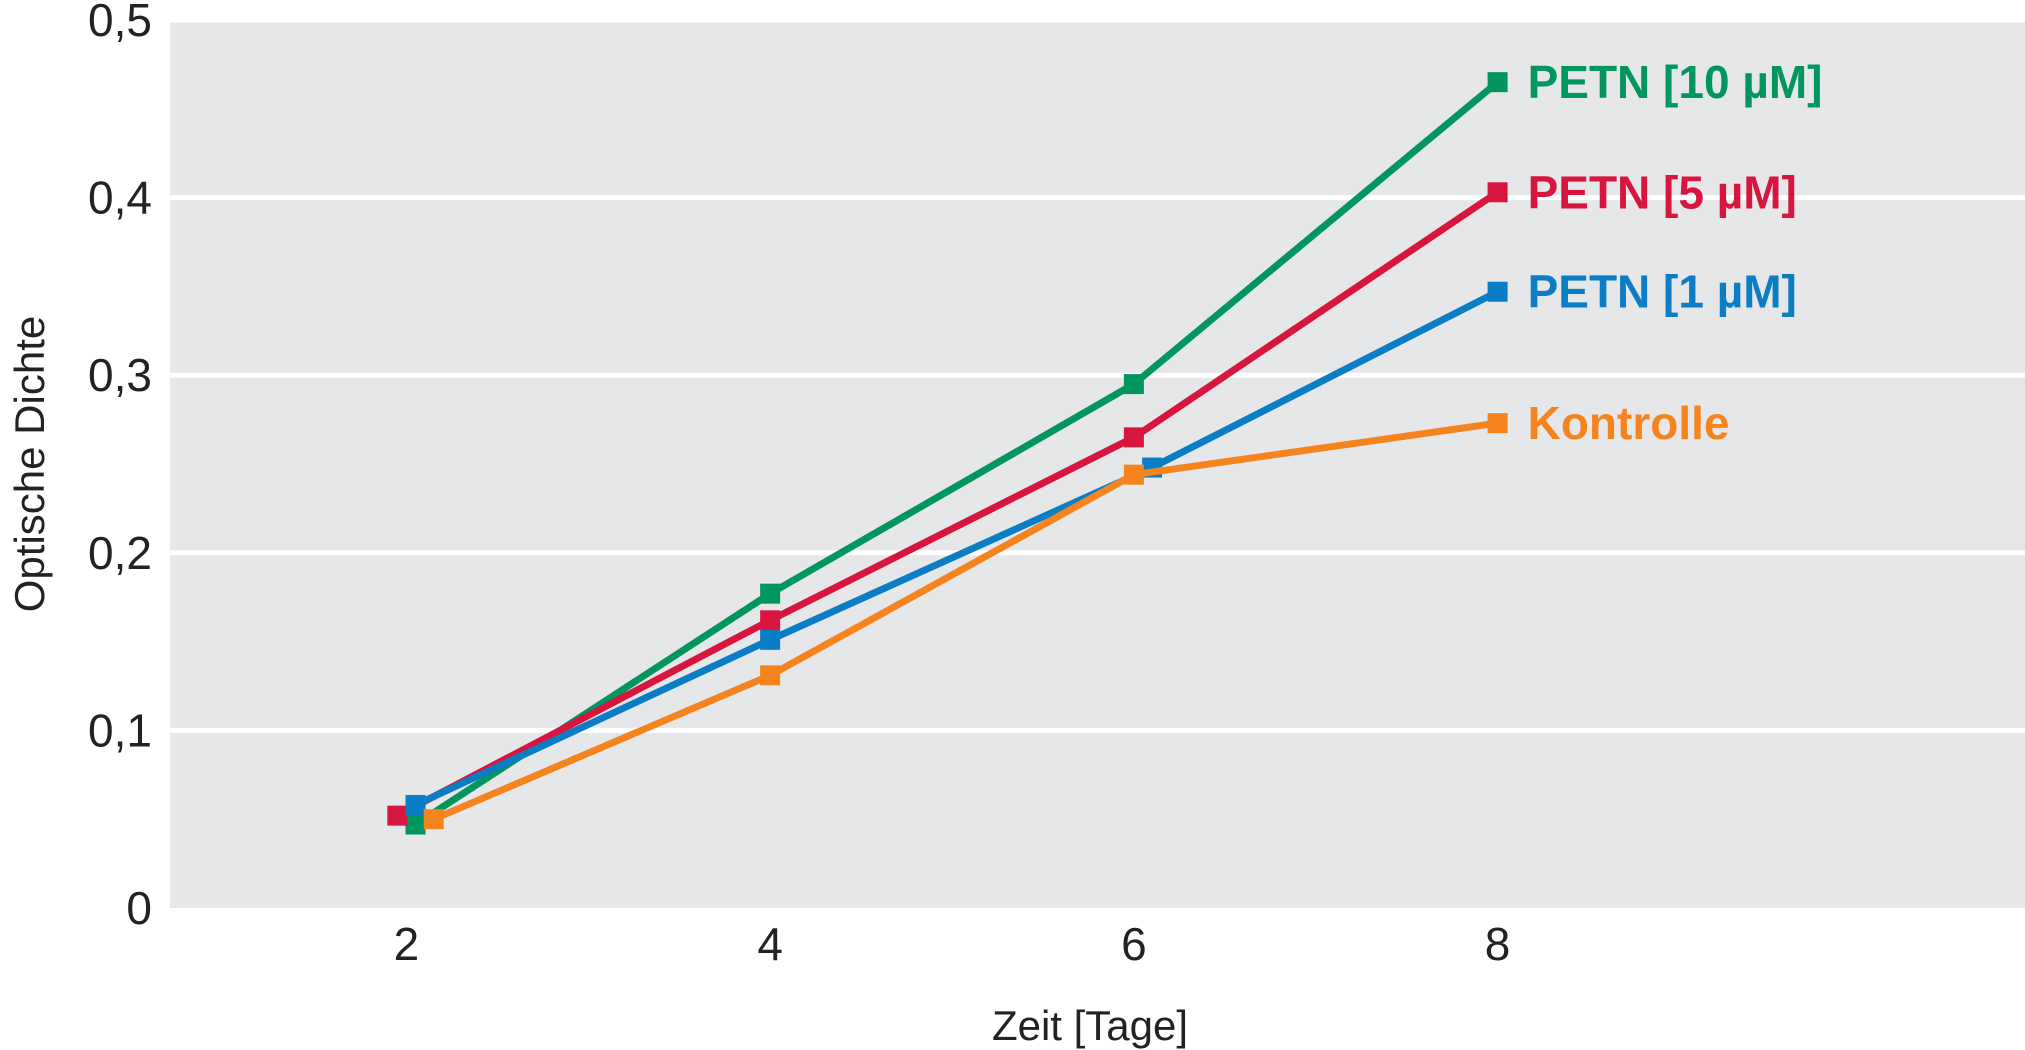  I want to click on x-tick-label: 2, so click(407, 944).